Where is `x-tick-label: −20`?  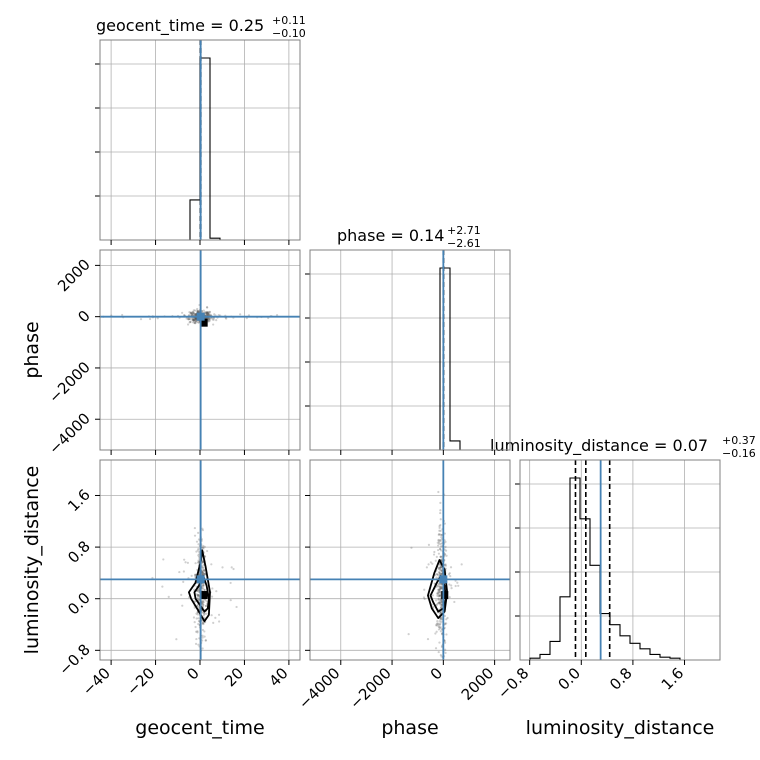 x-tick-label: −20 is located at coordinates (140, 681).